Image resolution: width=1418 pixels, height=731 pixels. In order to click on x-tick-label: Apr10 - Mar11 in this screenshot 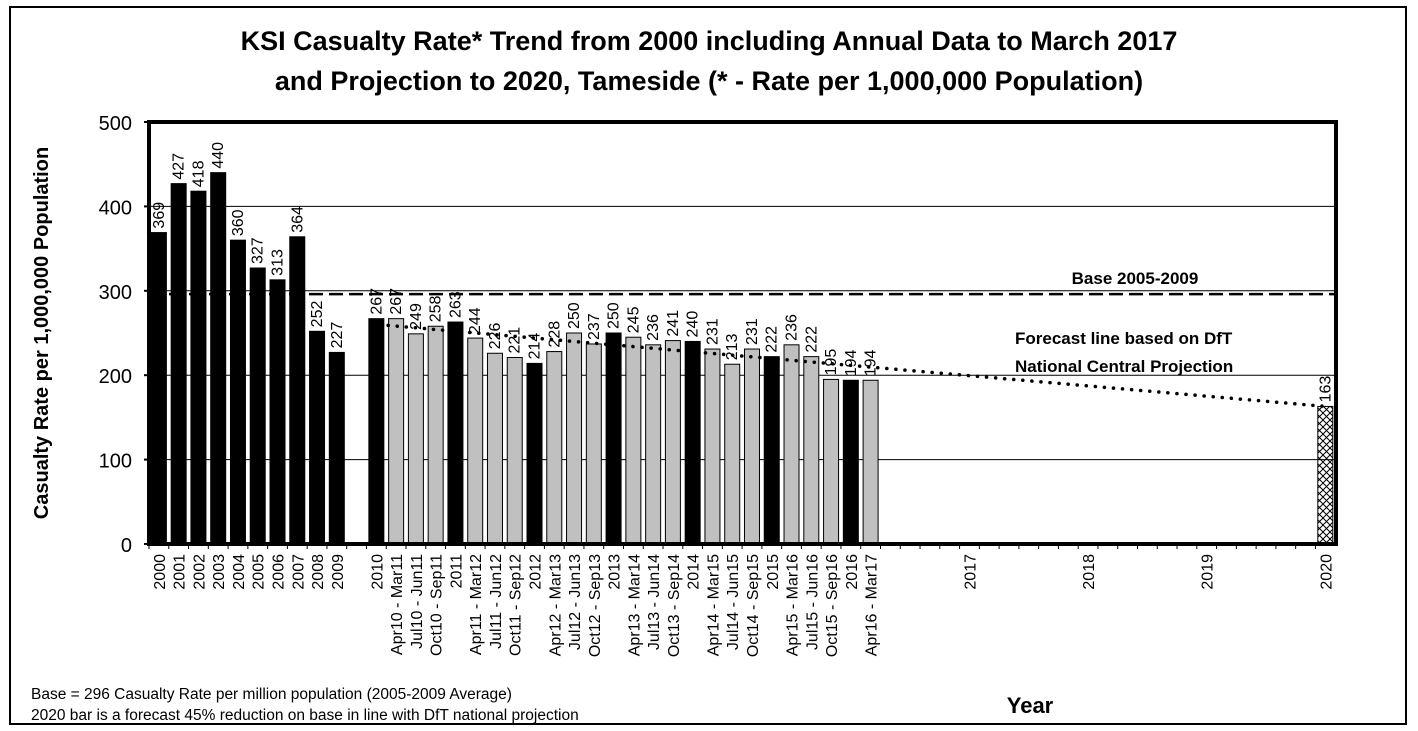, I will do `click(397, 604)`.